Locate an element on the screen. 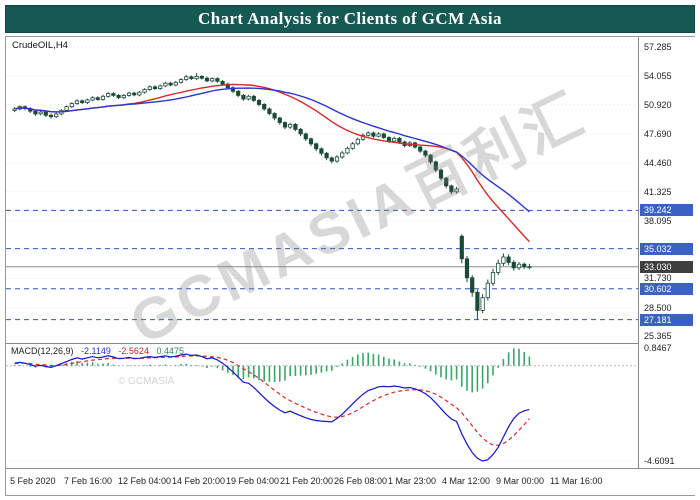 The image size is (700, 500). time-axis-label: 12 Feb 04:00 is located at coordinates (145, 481).